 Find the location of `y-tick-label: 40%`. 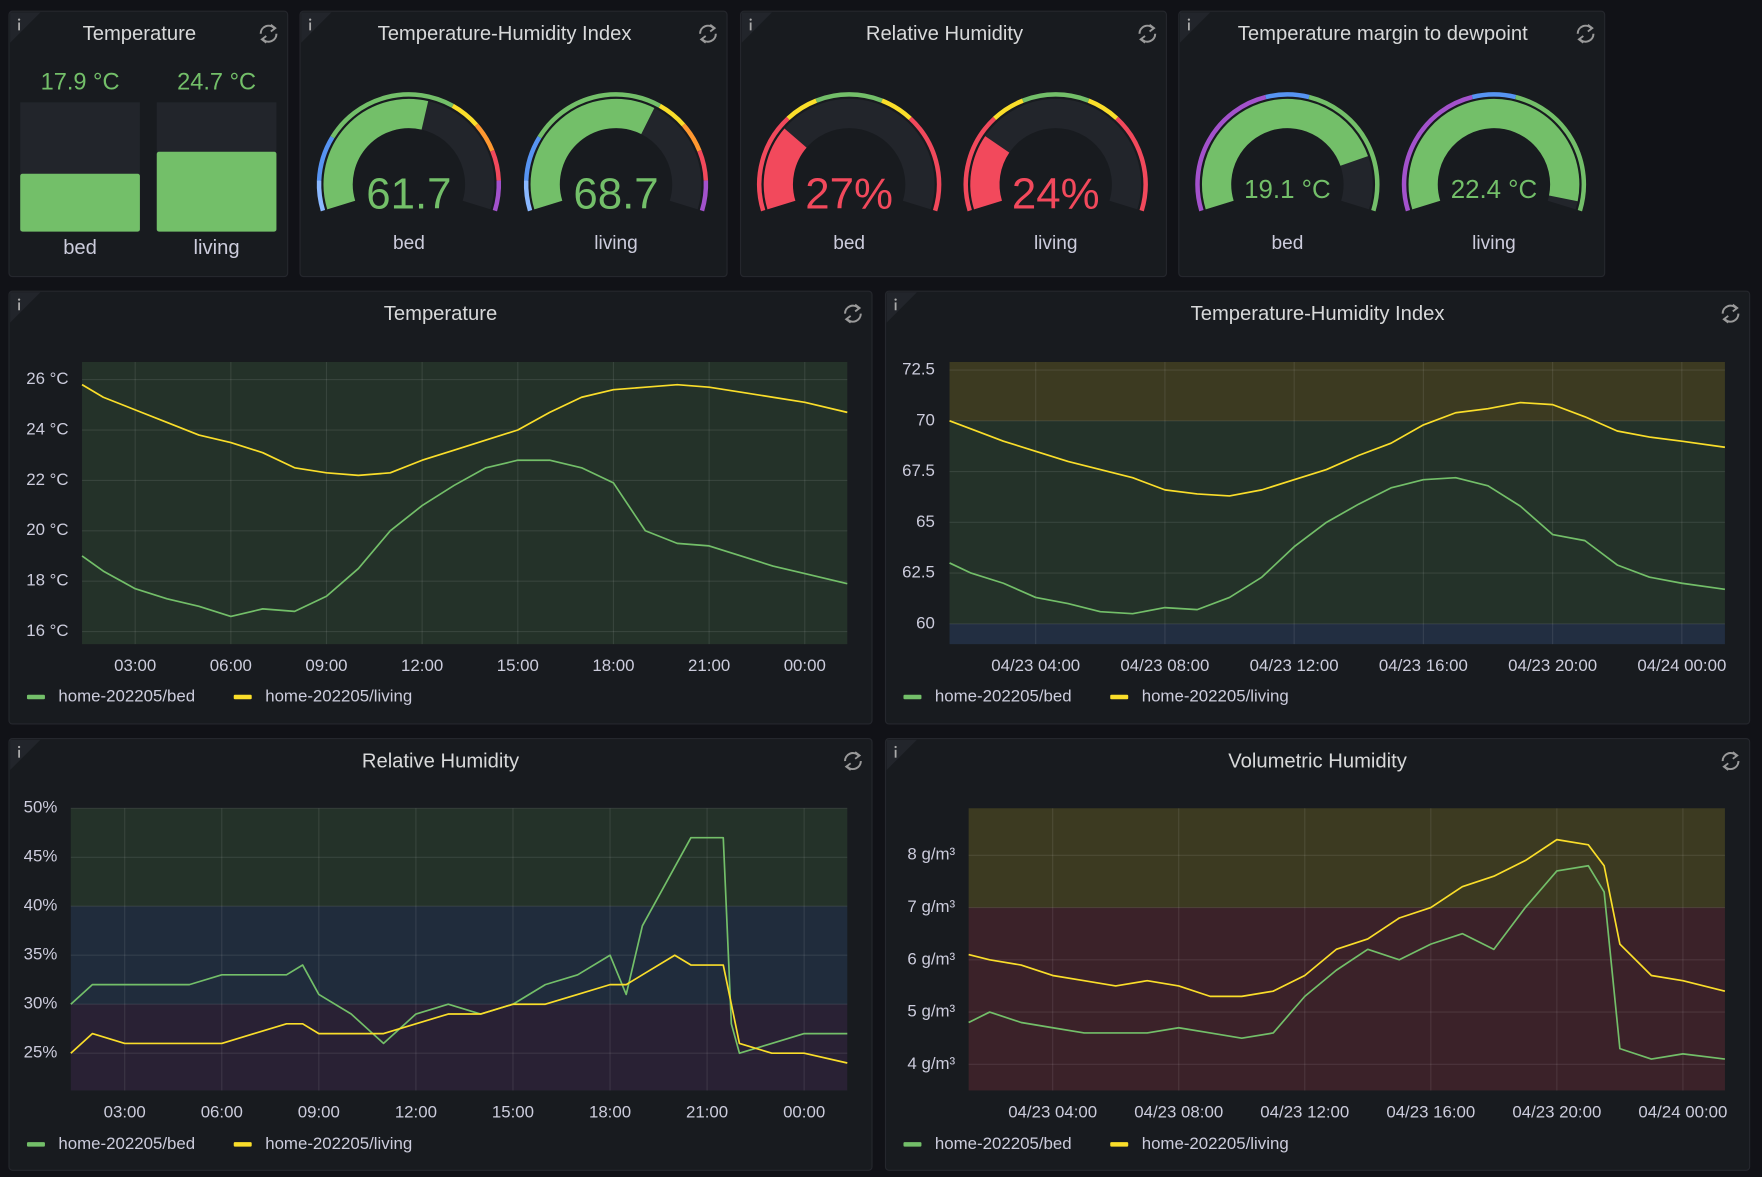

y-tick-label: 40% is located at coordinates (41, 905).